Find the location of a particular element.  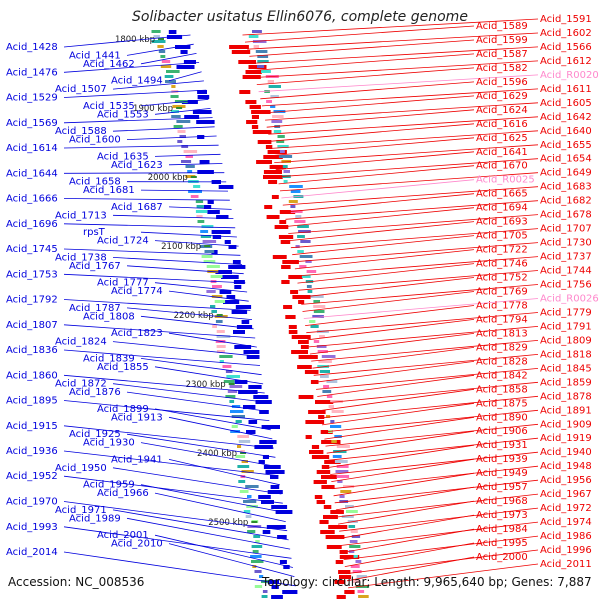

forward-gene-label: Acid_1890 is located at coordinates (502, 417).